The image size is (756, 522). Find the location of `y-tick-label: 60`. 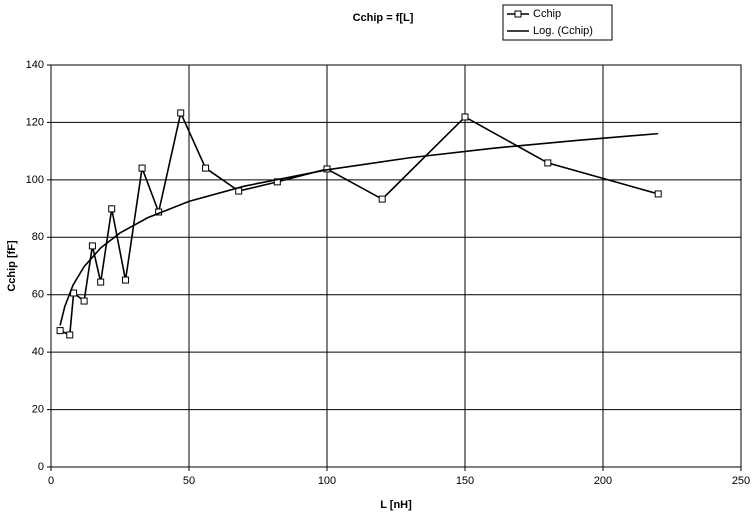

y-tick-label: 60 is located at coordinates (38, 295).